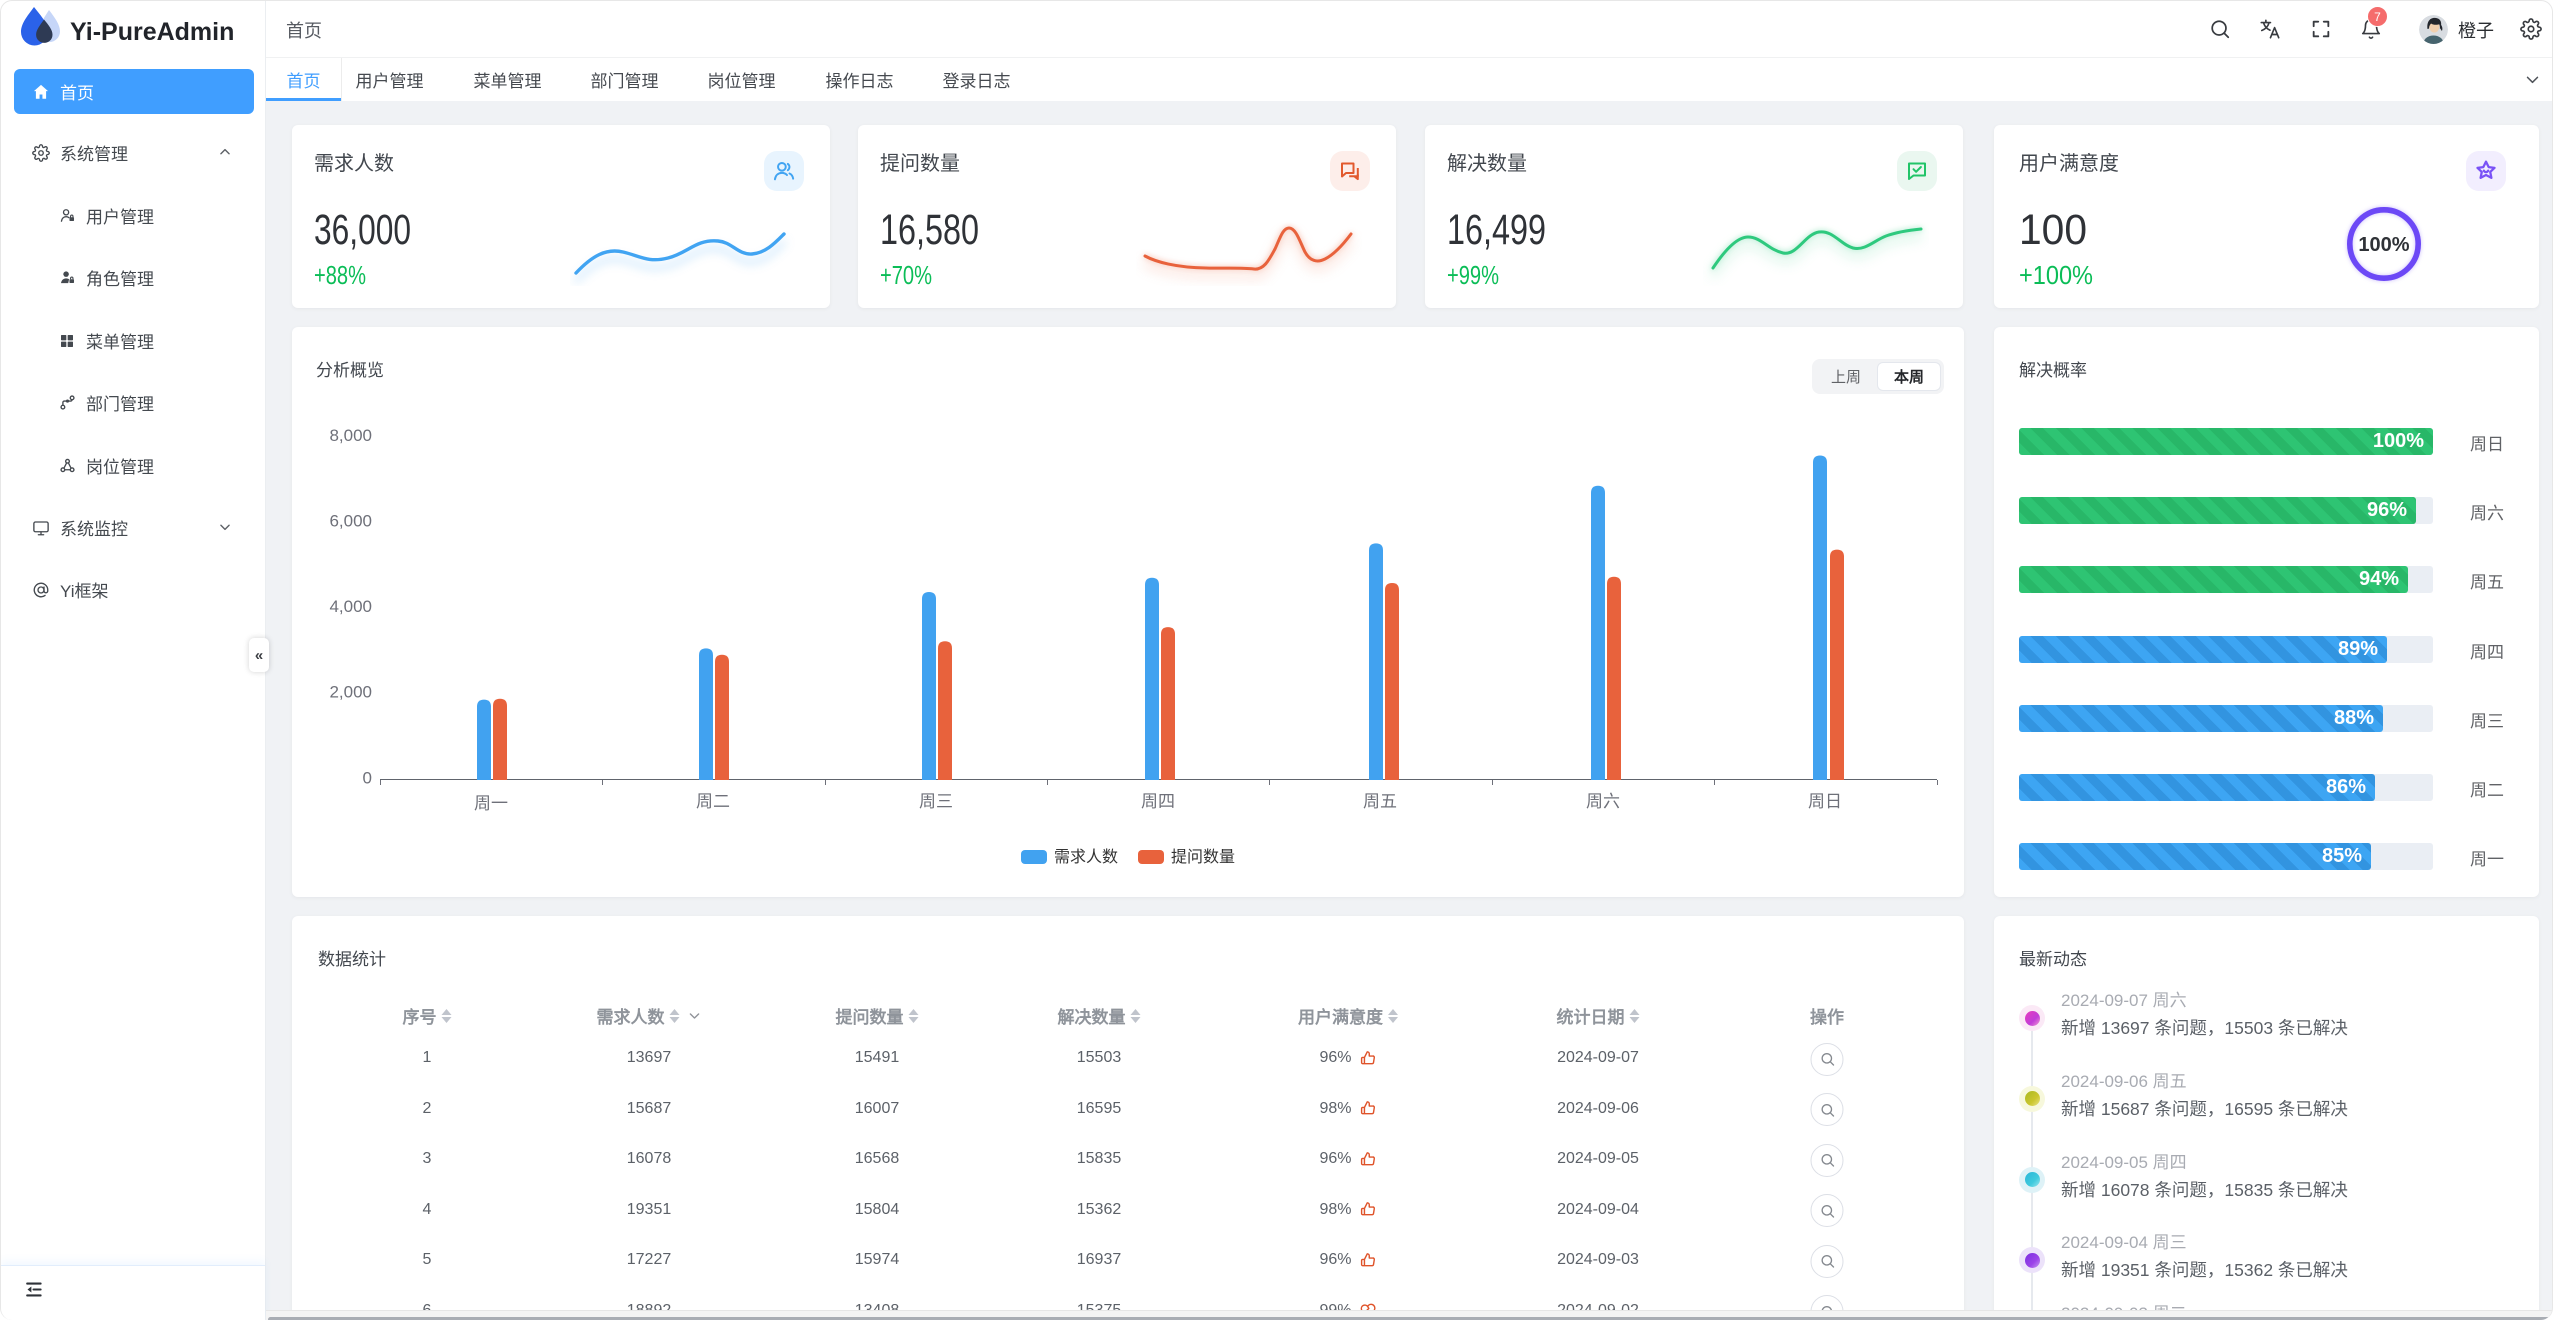 This screenshot has width=2553, height=1320. Describe the element at coordinates (2056, 276) in the screenshot. I see `svg-text: +100%` at that location.